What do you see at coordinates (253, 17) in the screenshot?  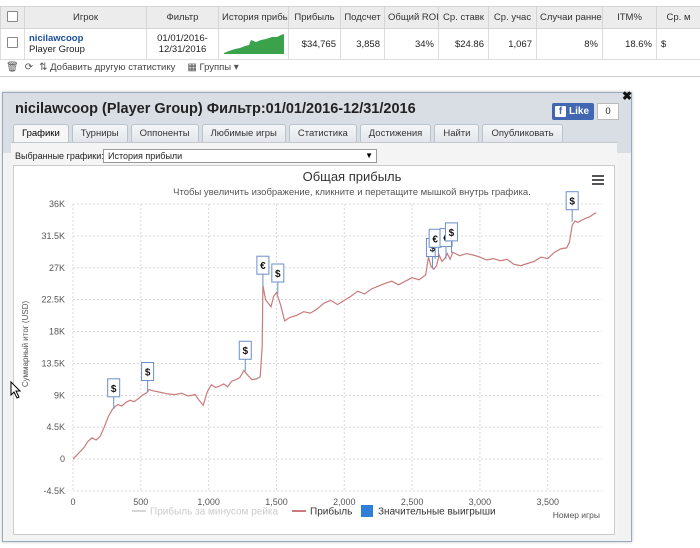 I see `column-header: История прибы` at bounding box center [253, 17].